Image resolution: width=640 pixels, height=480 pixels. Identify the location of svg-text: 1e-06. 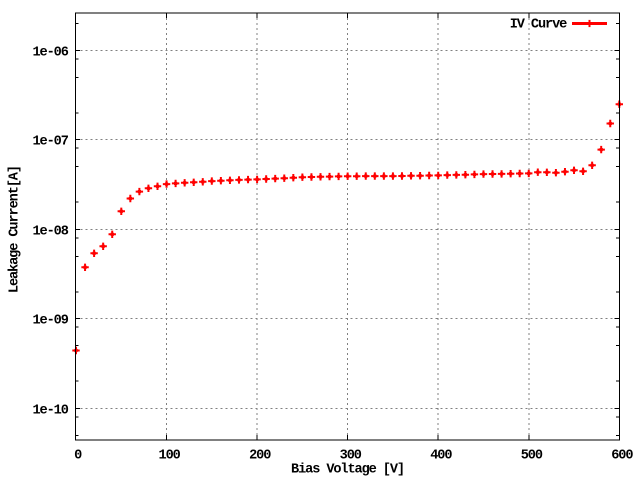
(51, 52).